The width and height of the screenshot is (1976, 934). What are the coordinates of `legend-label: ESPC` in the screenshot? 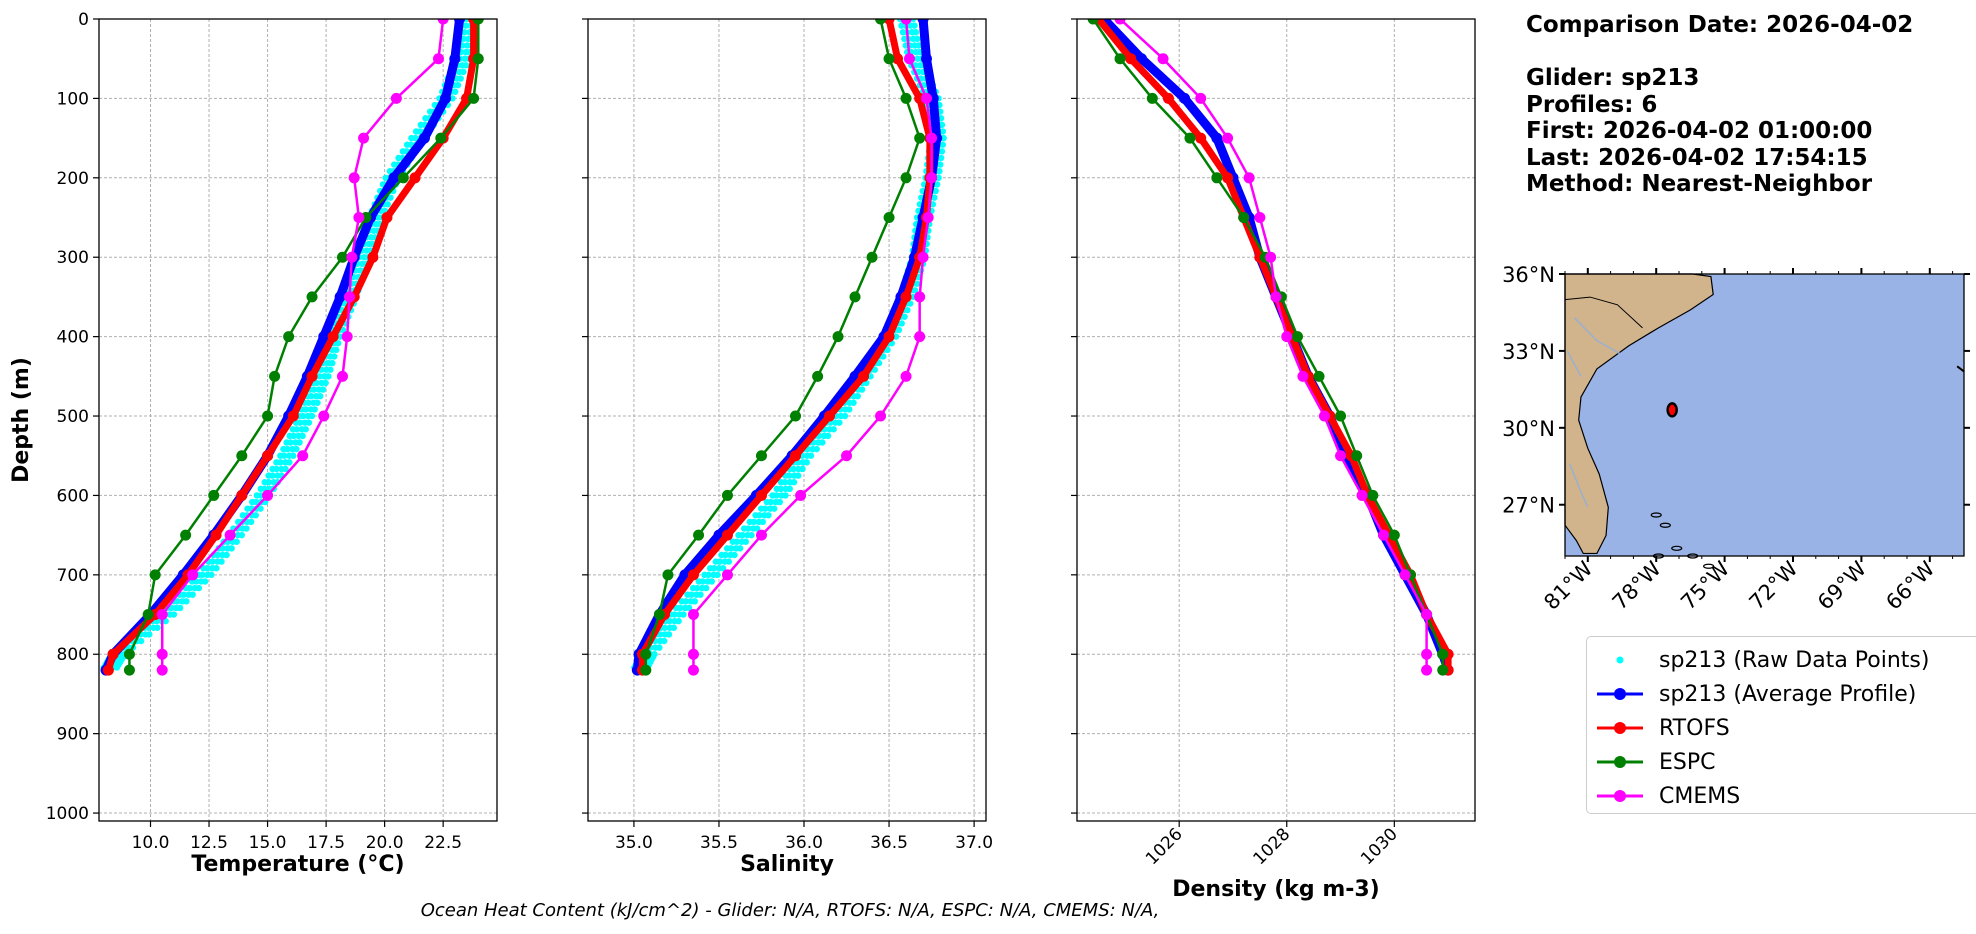 It's located at (1687, 762).